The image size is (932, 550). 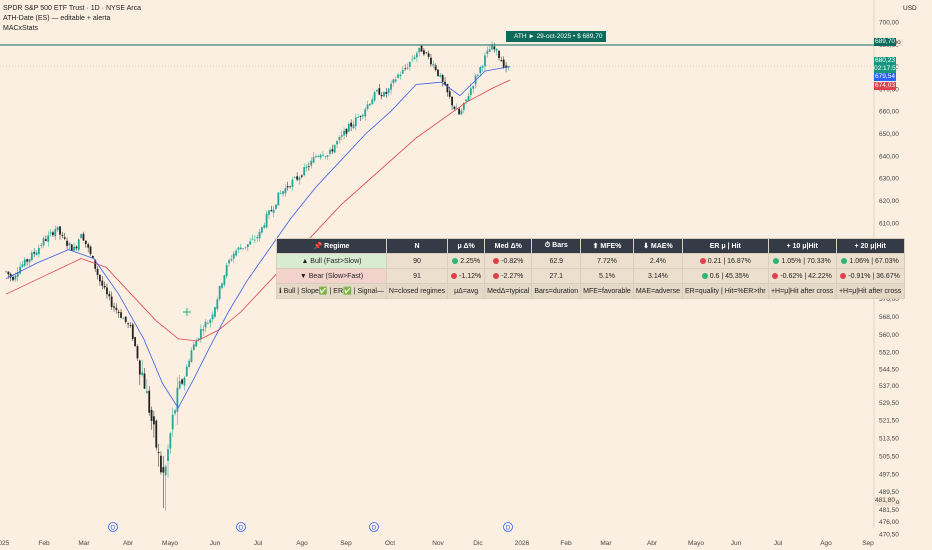 What do you see at coordinates (889, 474) in the screenshot?
I see `y-tick-label: 497,50` at bounding box center [889, 474].